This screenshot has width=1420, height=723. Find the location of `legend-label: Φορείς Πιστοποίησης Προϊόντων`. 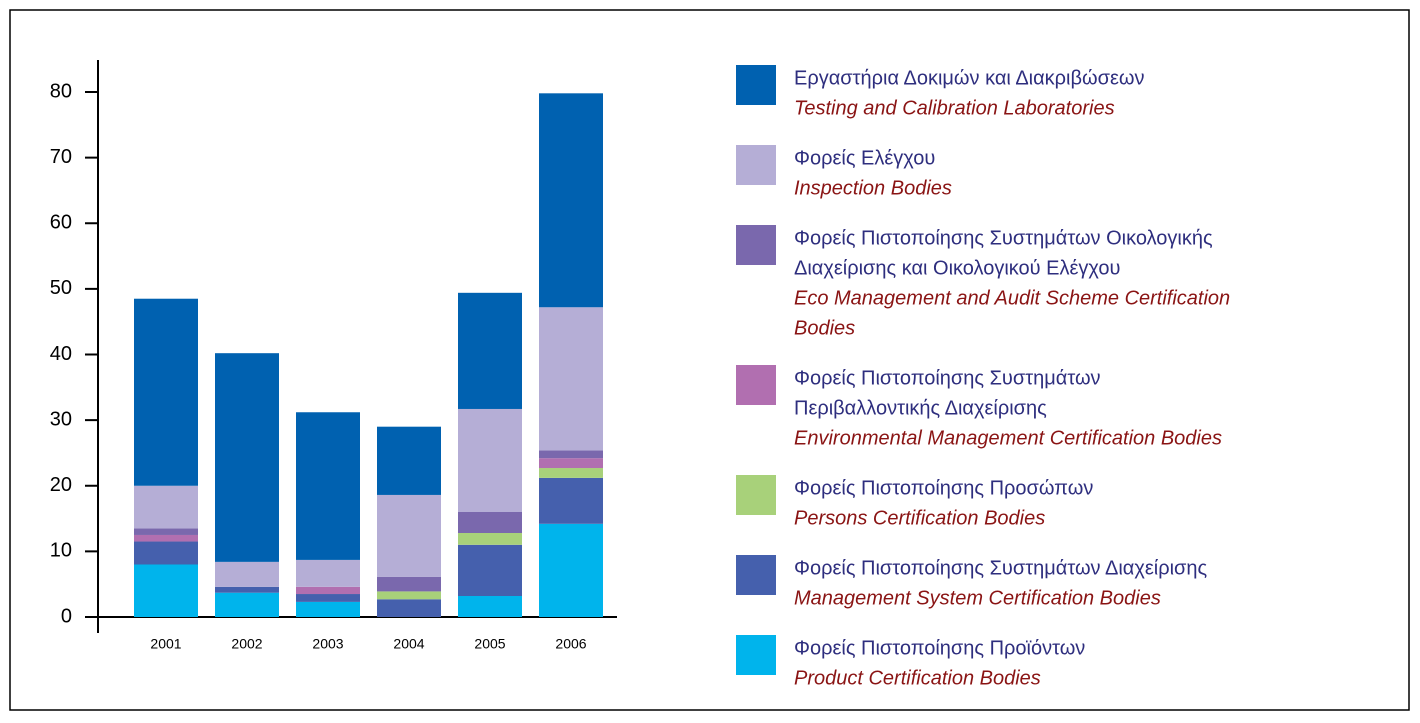

legend-label: Φορείς Πιστοποίησης Προϊόντων is located at coordinates (939, 648).